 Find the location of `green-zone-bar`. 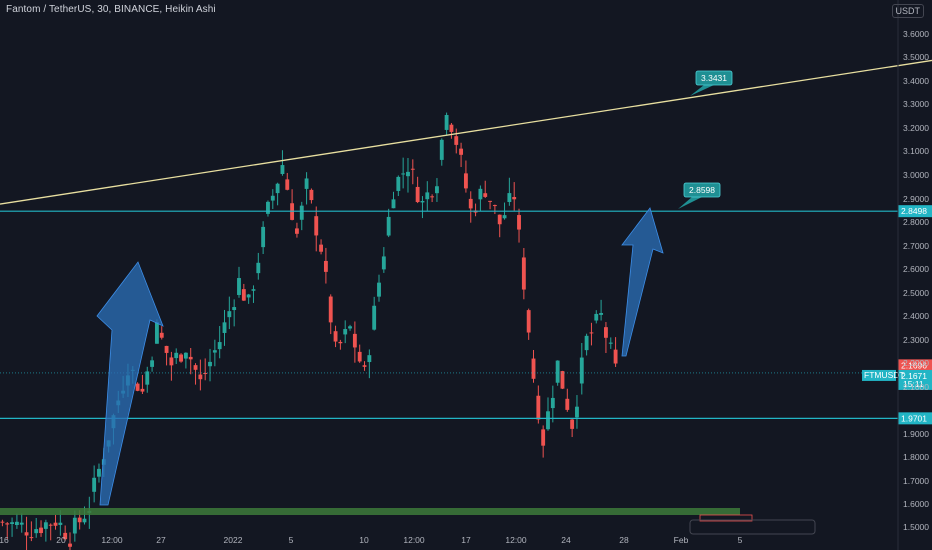

green-zone-bar is located at coordinates (370, 511).